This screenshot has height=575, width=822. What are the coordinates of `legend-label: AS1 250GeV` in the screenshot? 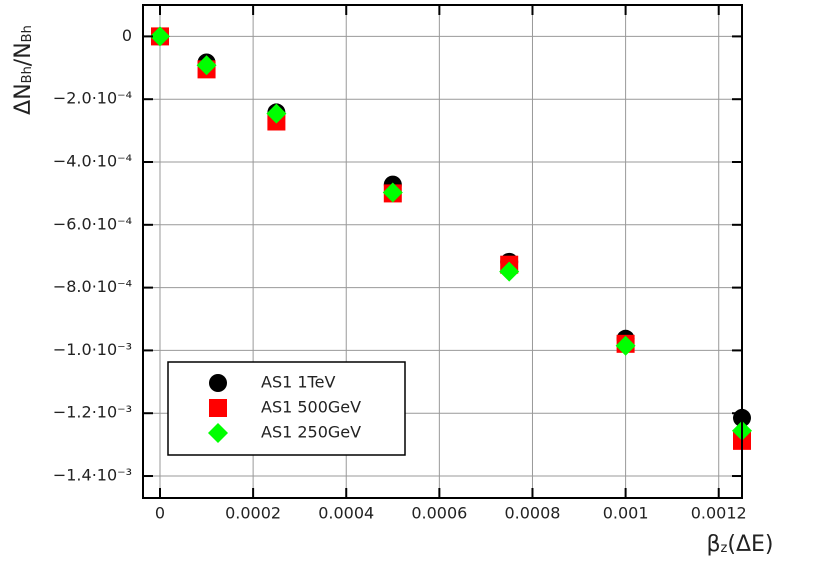 It's located at (311, 432).